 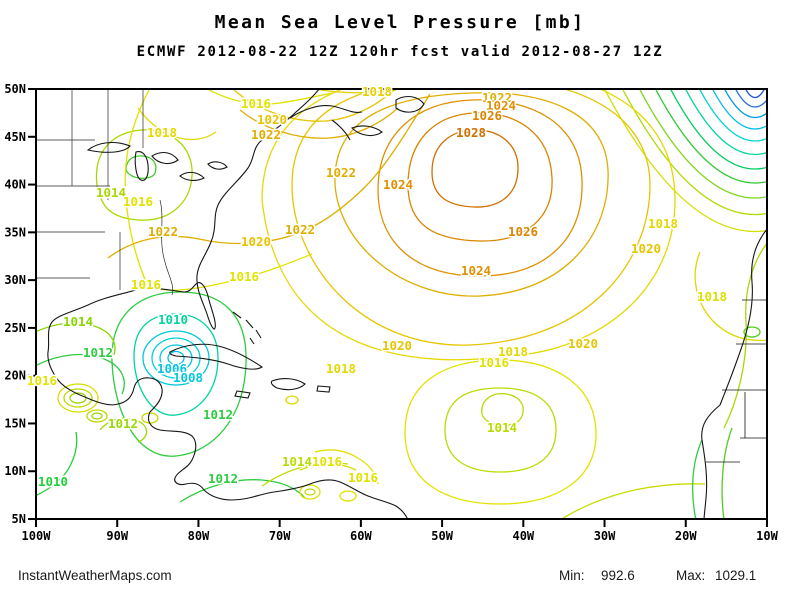 What do you see at coordinates (15, 328) in the screenshot?
I see `lat-tick-label: 25N` at bounding box center [15, 328].